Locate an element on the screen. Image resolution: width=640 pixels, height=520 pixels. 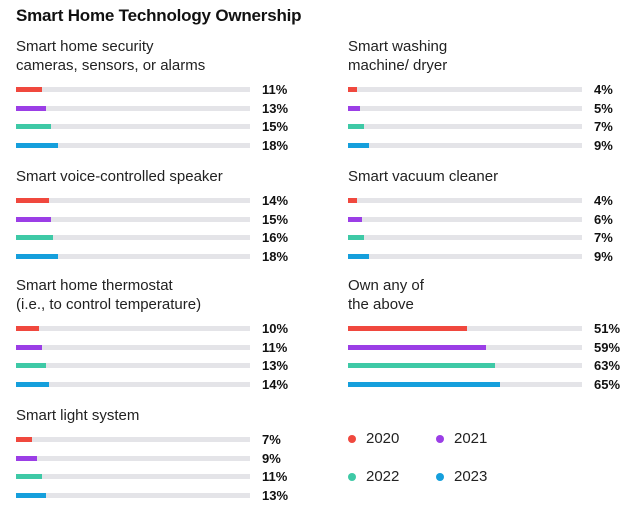
bar-row: 13% is located at coordinates (156, 366).